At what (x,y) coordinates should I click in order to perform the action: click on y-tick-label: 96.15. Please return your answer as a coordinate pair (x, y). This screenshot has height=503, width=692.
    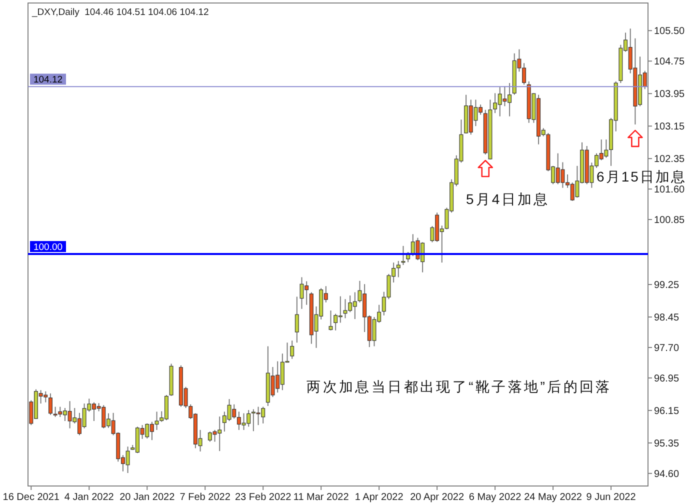
    Looking at the image, I should click on (667, 411).